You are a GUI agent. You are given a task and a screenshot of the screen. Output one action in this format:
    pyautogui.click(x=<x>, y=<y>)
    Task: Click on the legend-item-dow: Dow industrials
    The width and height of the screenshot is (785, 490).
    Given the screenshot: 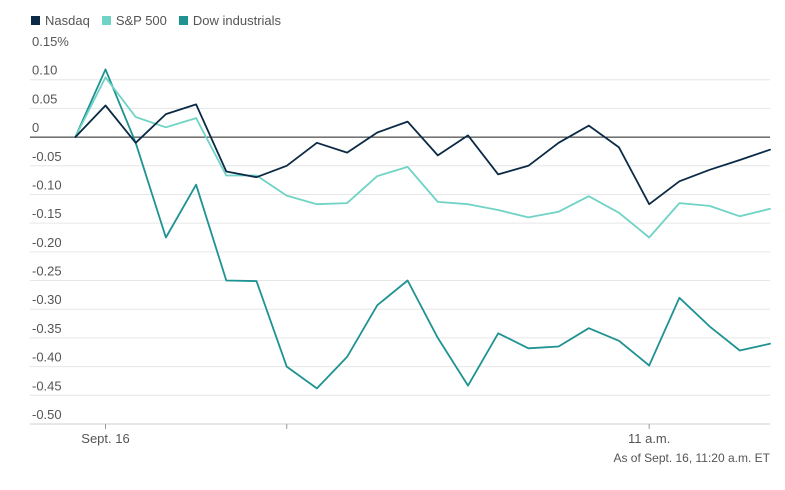 What is the action you would take?
    pyautogui.click(x=230, y=20)
    